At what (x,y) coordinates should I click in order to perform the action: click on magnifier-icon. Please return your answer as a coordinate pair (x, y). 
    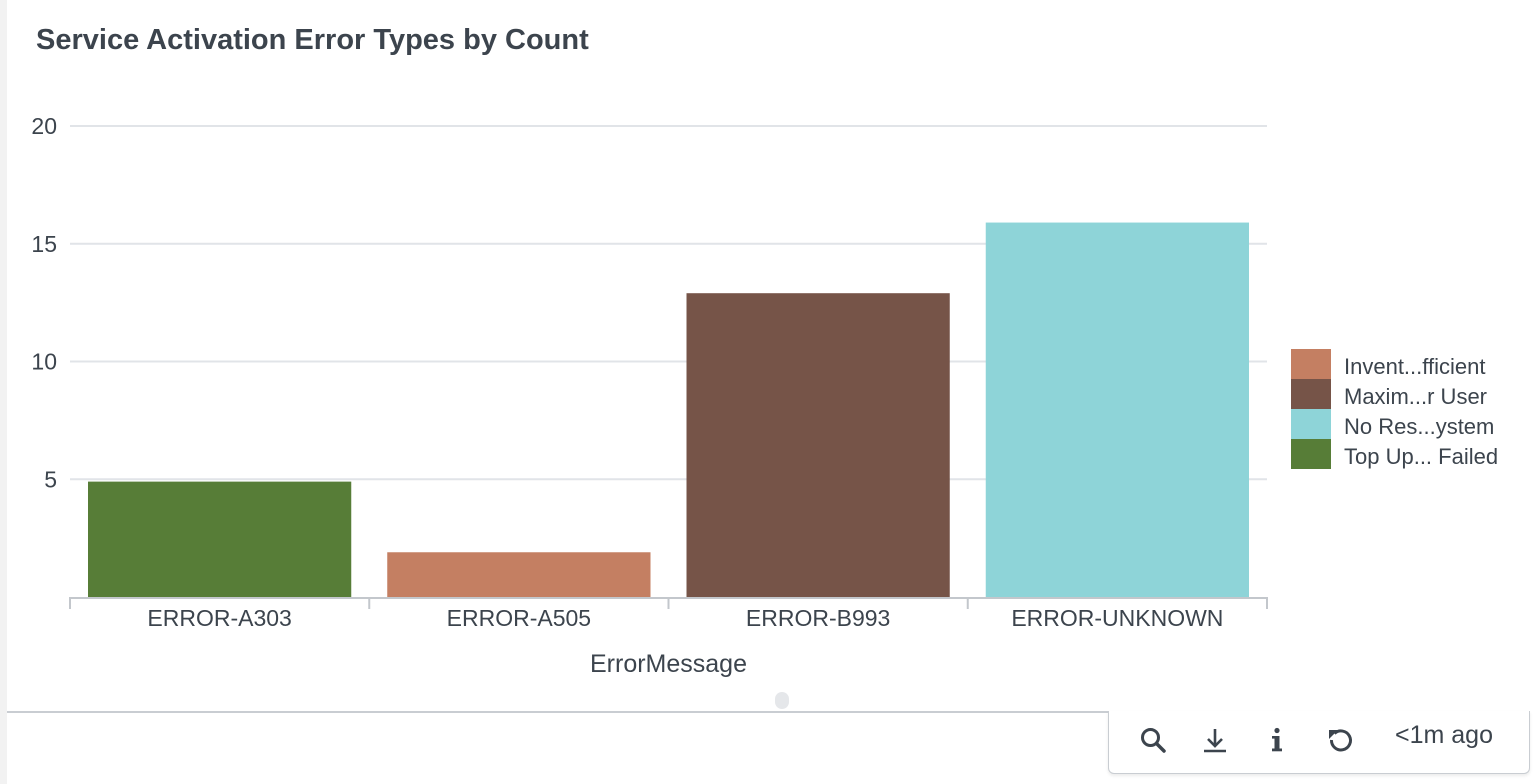
    Looking at the image, I should click on (1153, 740).